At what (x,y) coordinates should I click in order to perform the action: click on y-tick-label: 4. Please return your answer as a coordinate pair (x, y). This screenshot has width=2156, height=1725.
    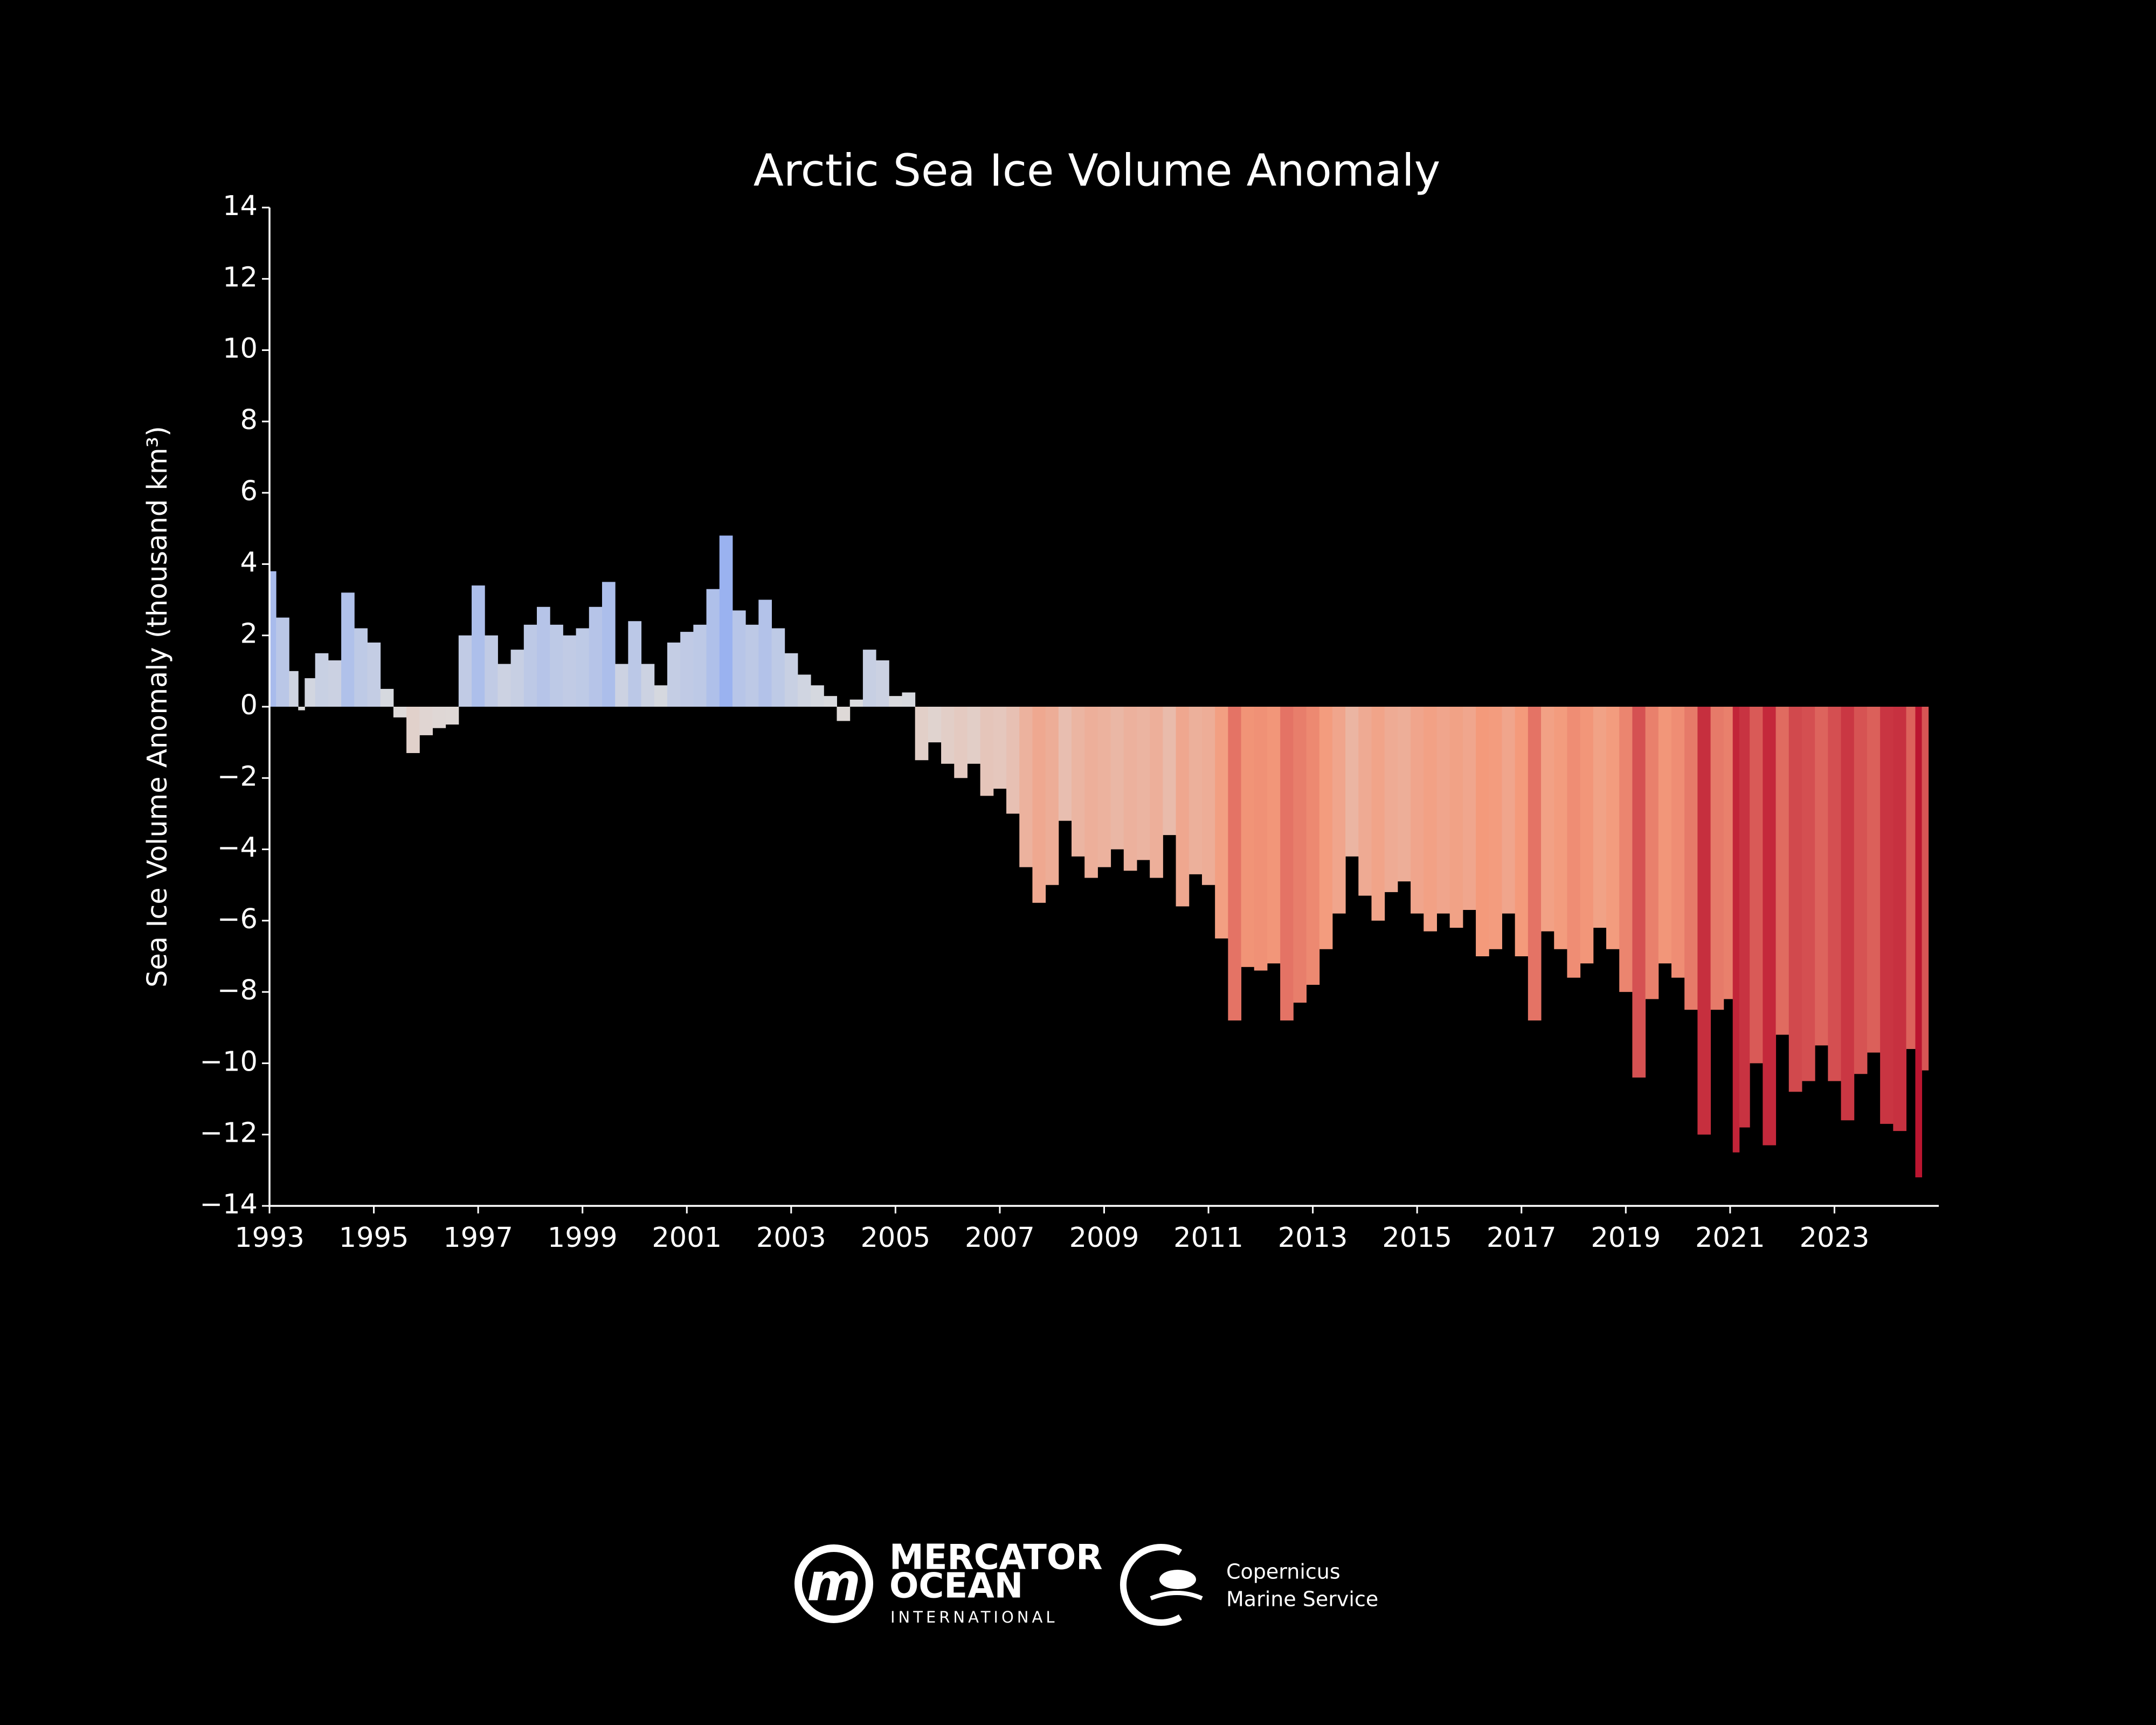
    Looking at the image, I should click on (249, 562).